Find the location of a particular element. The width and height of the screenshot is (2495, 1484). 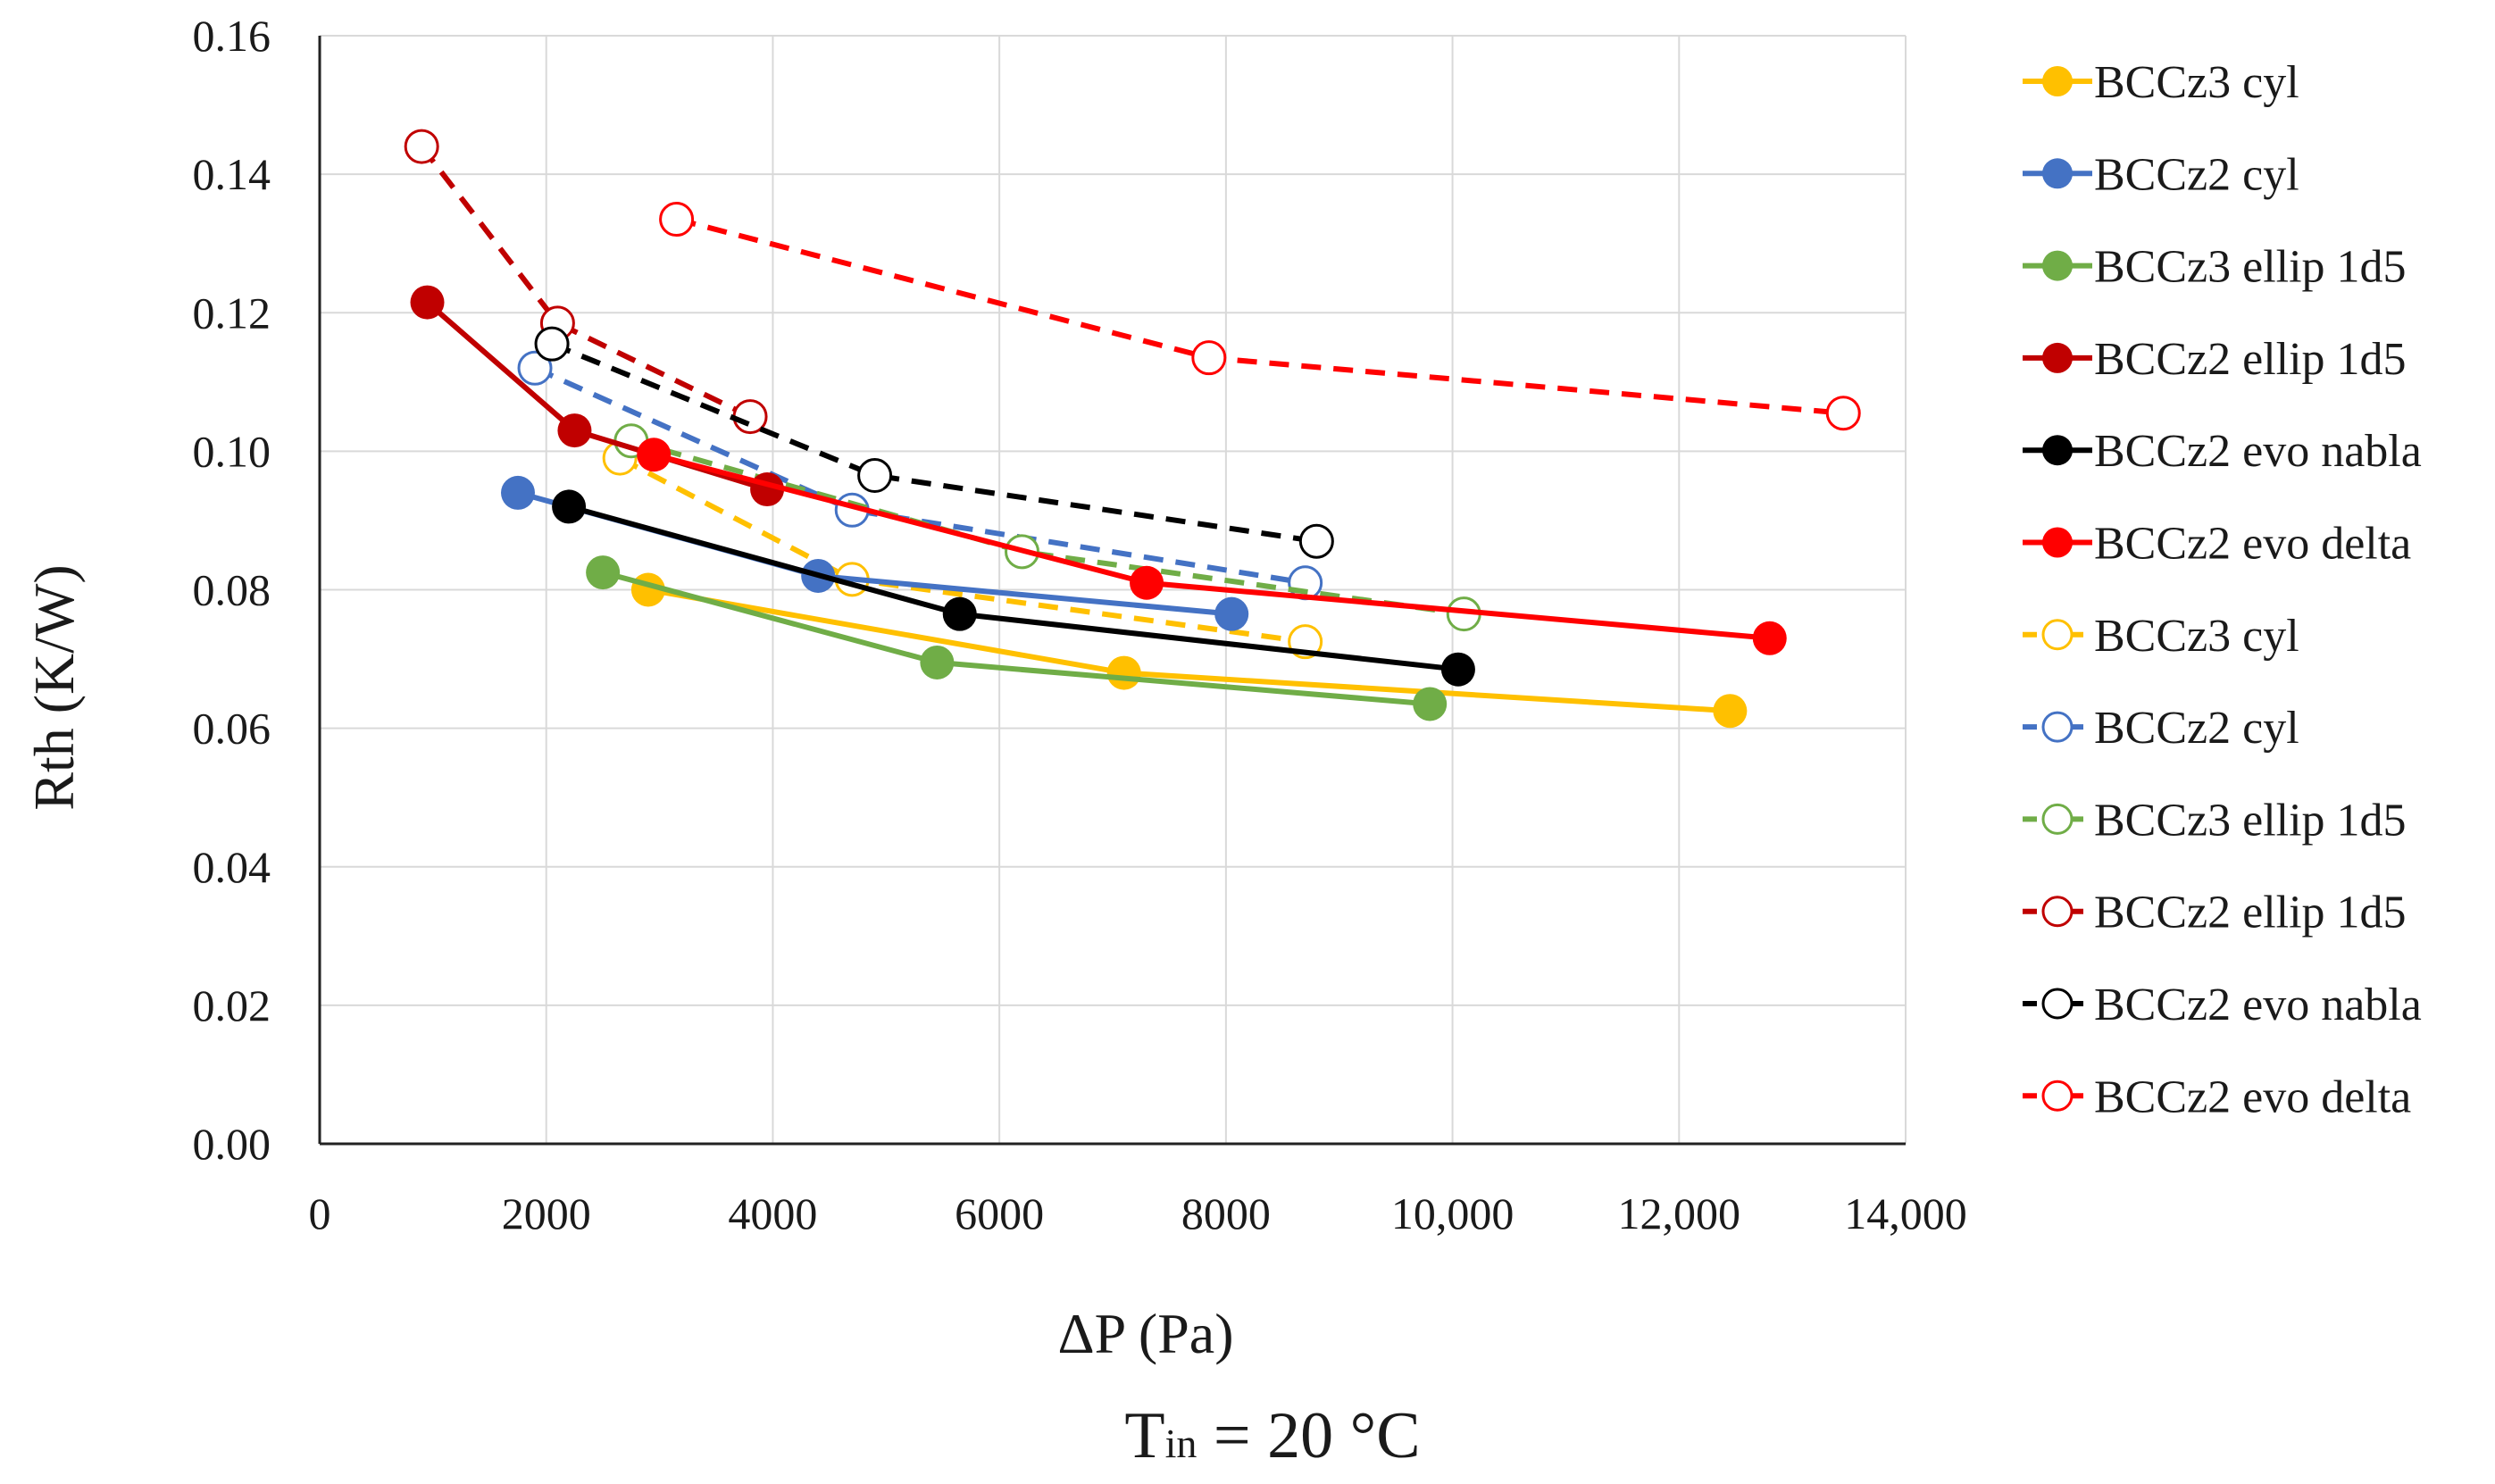

series-bccz2-evo-nabla-open is located at coordinates (934, 442).